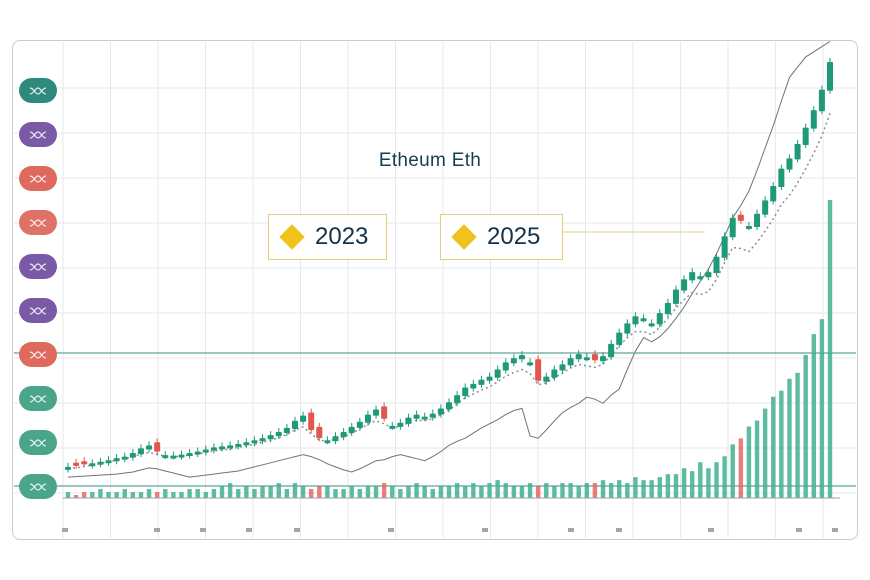 The width and height of the screenshot is (870, 580). I want to click on diamond-icon, so click(464, 237).